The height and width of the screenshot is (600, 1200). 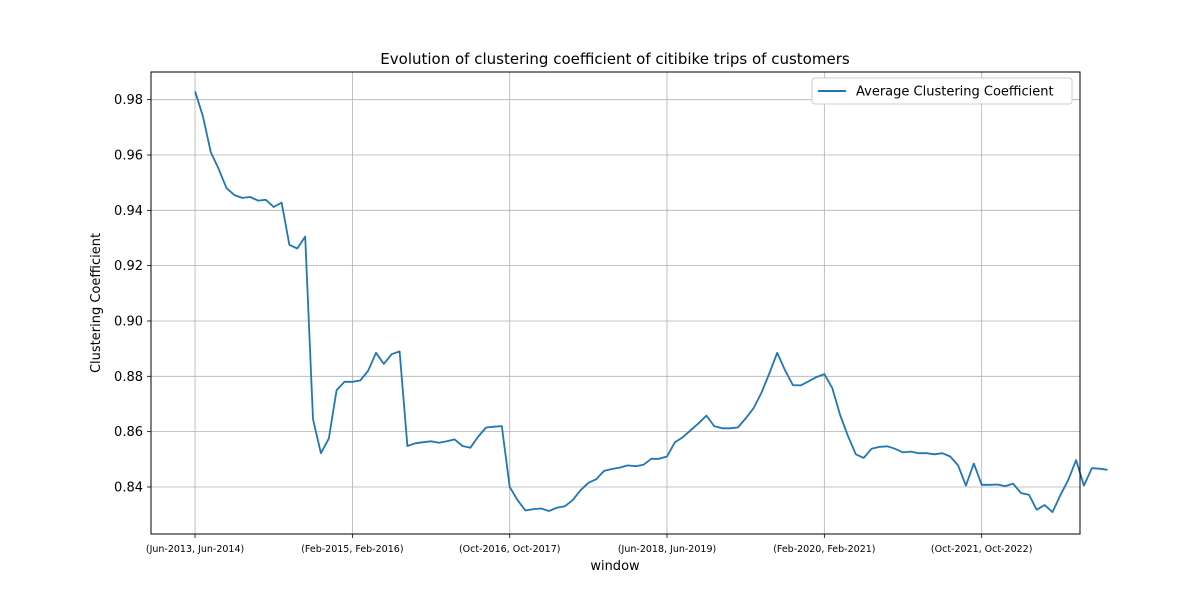 I want to click on y-tick-label: 0.98, so click(x=128, y=100).